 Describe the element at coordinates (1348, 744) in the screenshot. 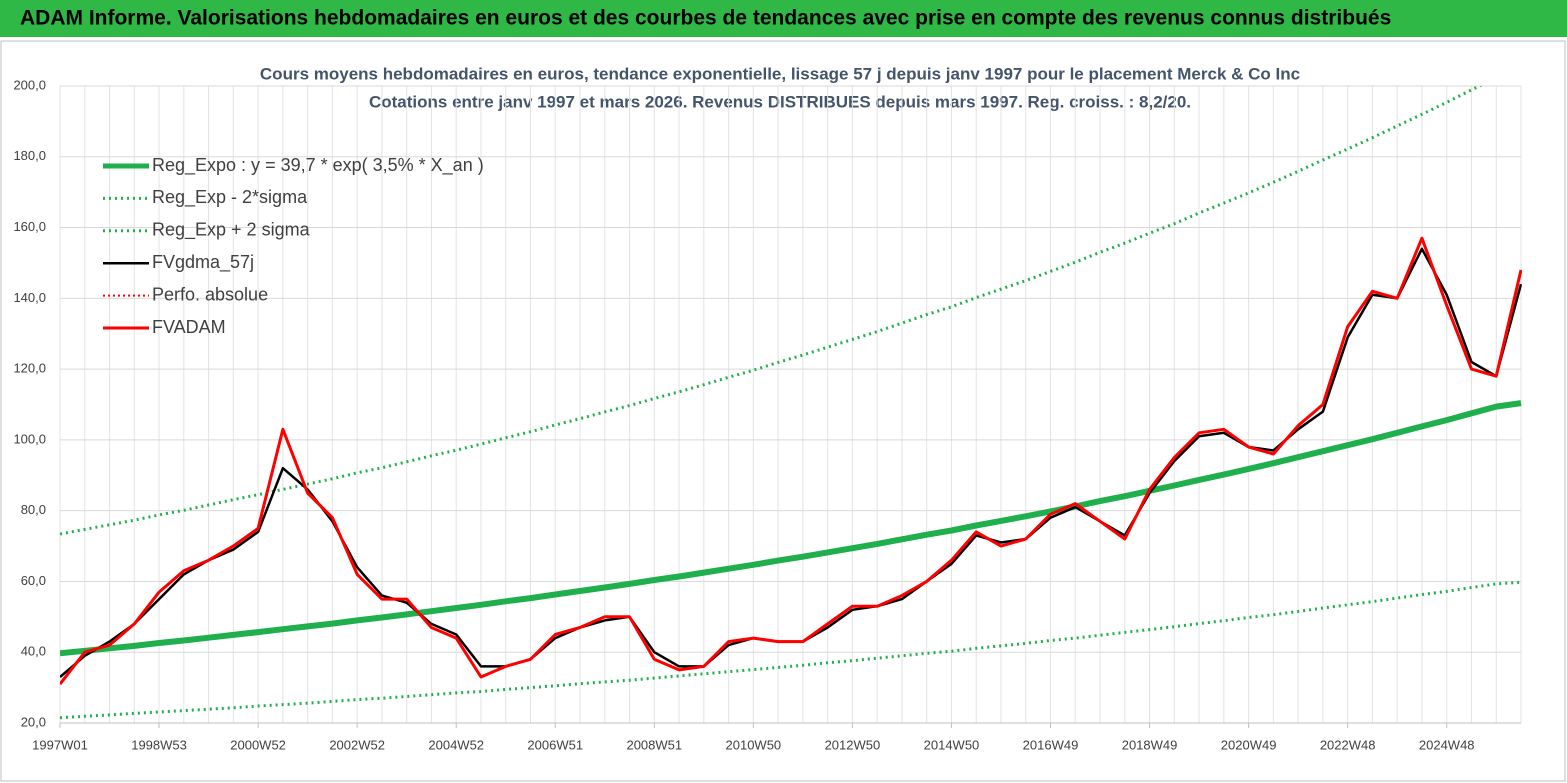

I see `x-tick-label: 2022W48` at that location.